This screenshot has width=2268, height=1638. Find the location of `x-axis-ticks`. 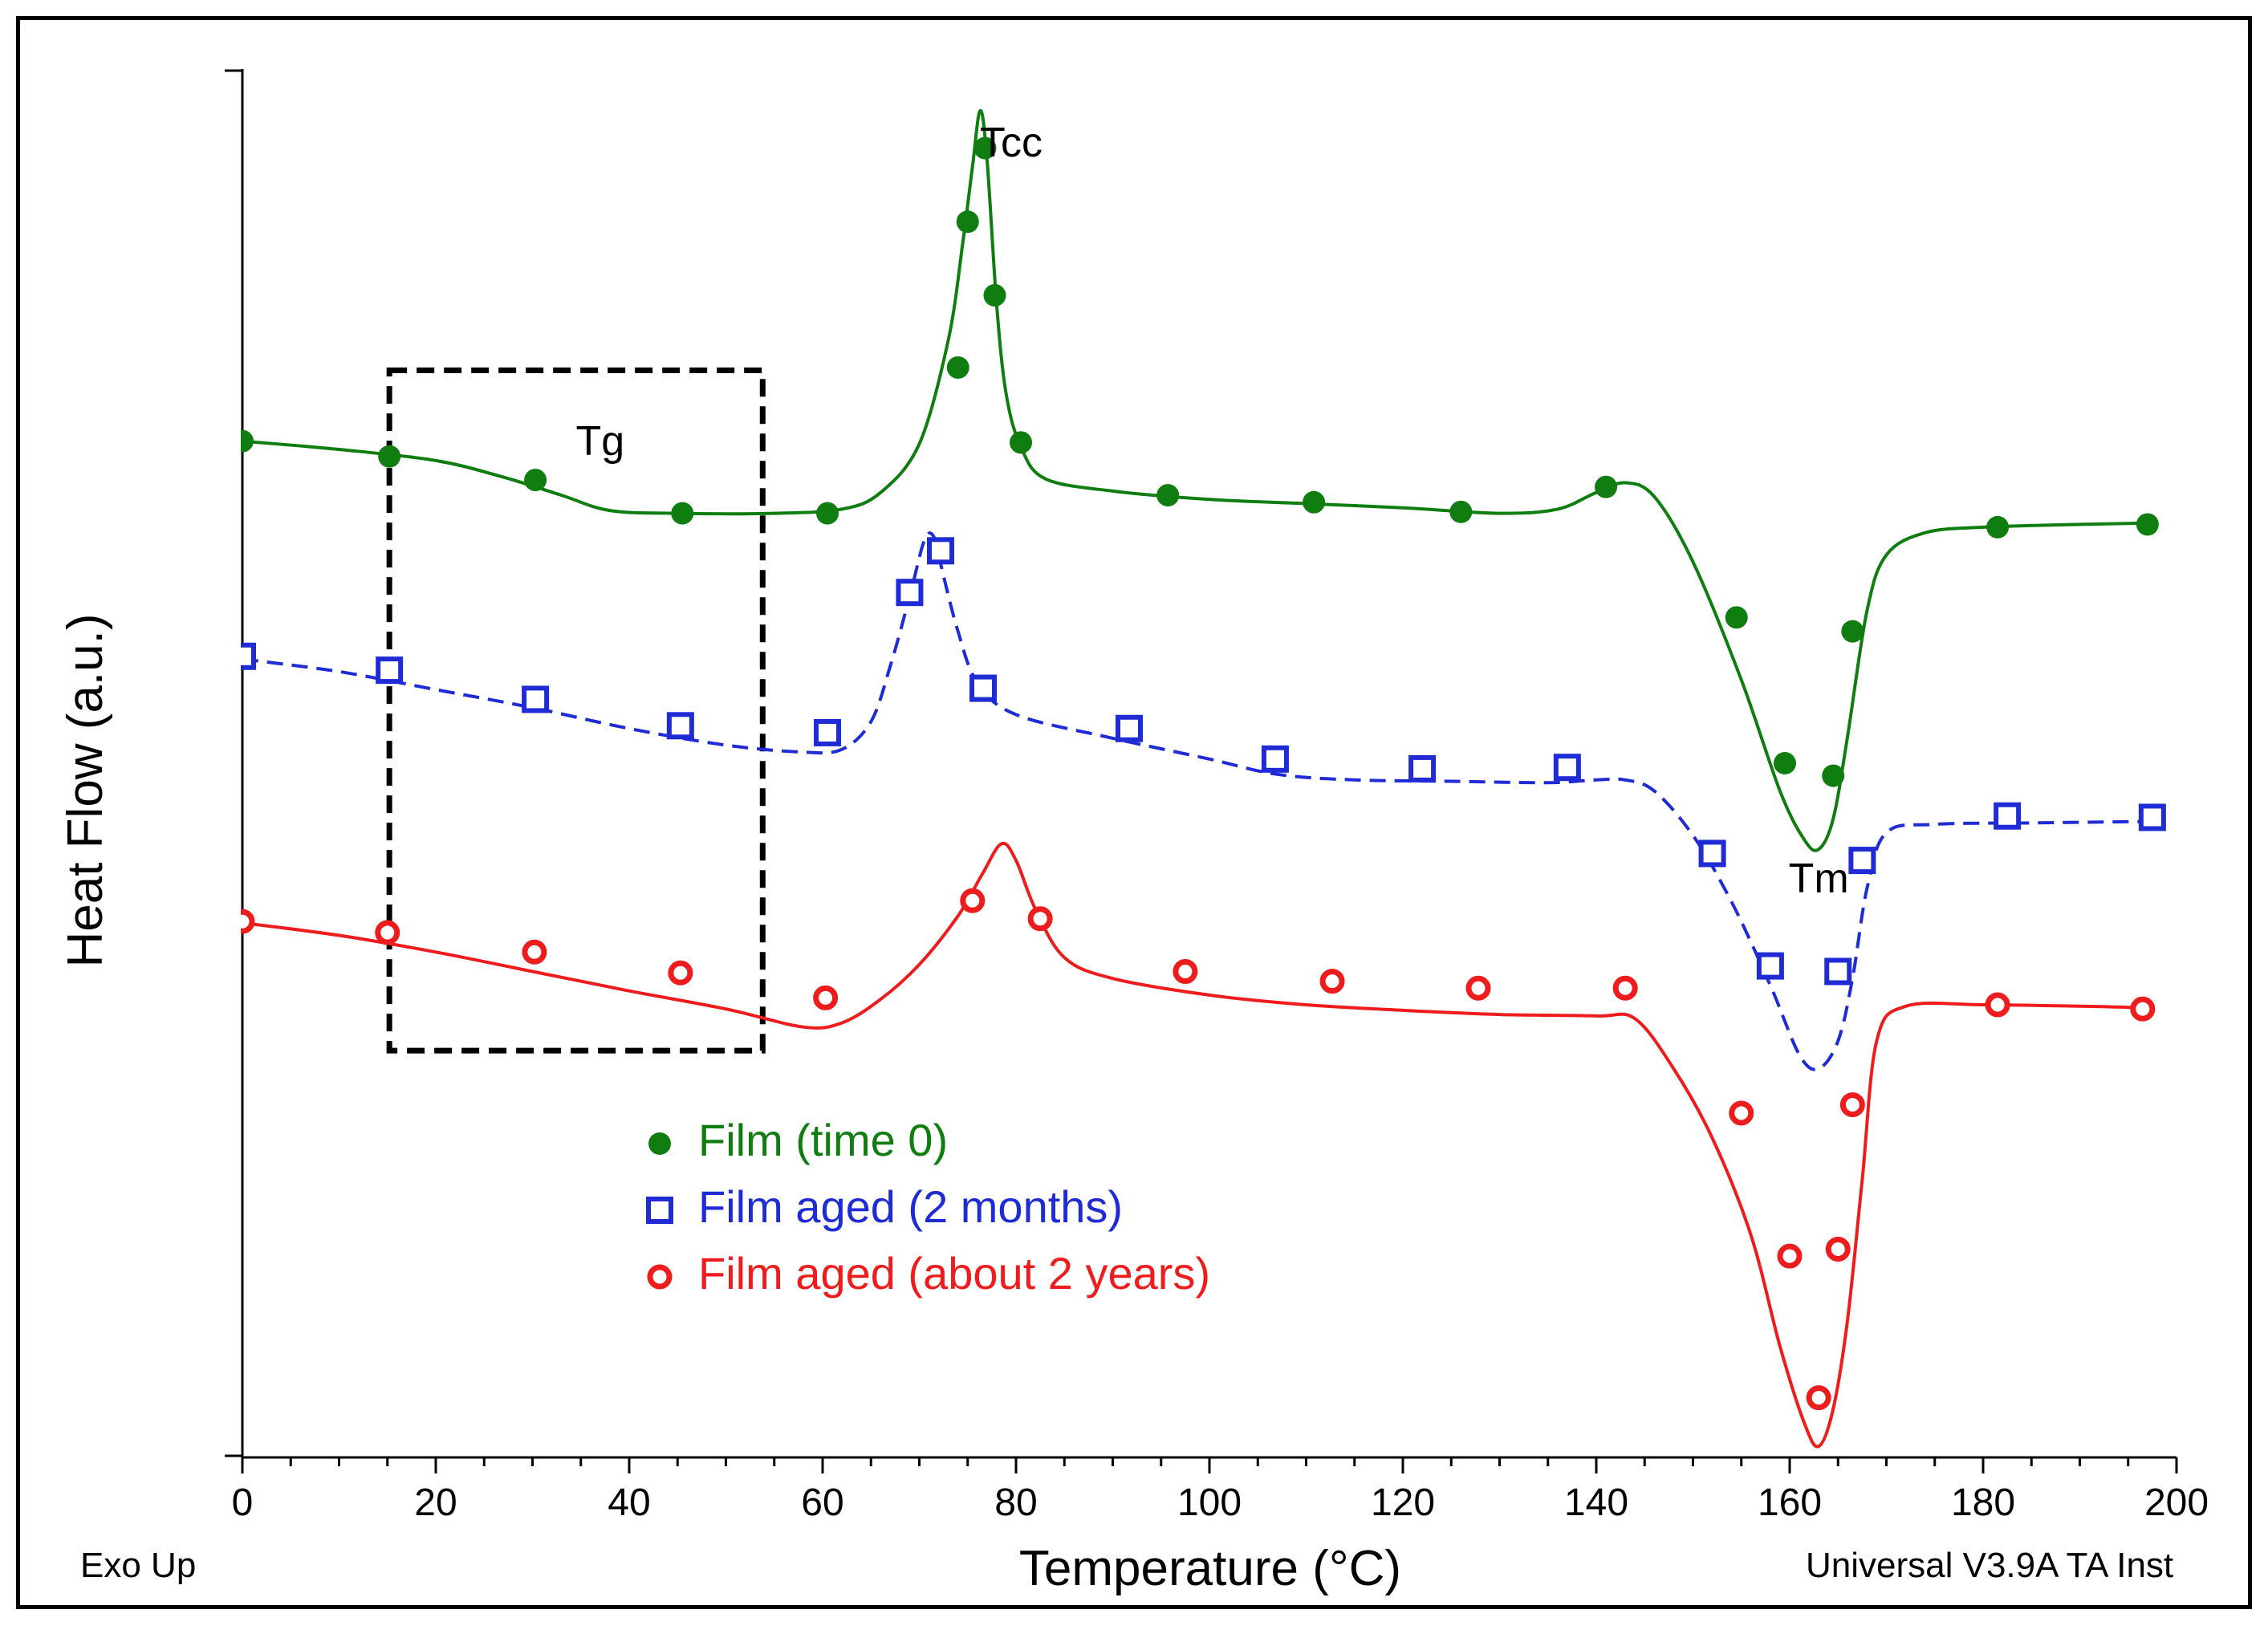

x-axis-ticks is located at coordinates (1209, 1465).